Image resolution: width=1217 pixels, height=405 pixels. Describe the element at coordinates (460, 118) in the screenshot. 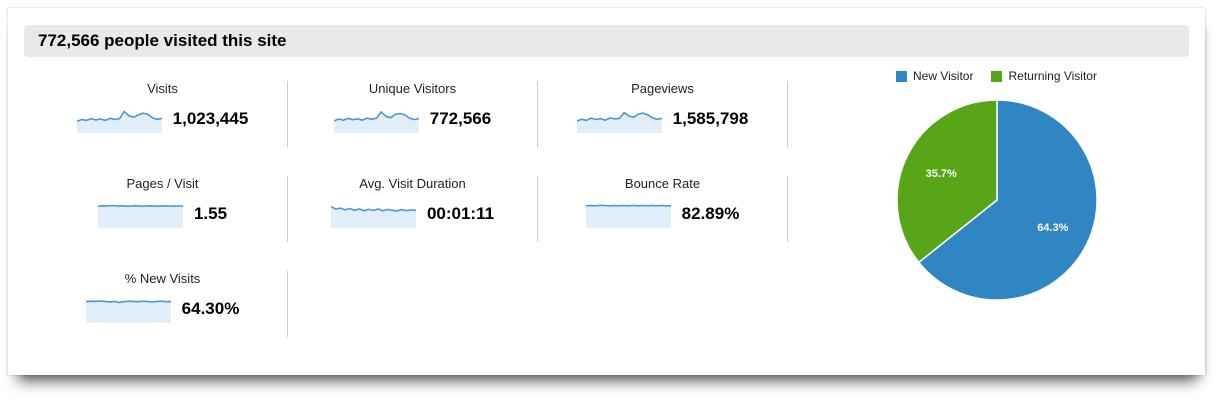

I see `metric-value: 772,566` at that location.